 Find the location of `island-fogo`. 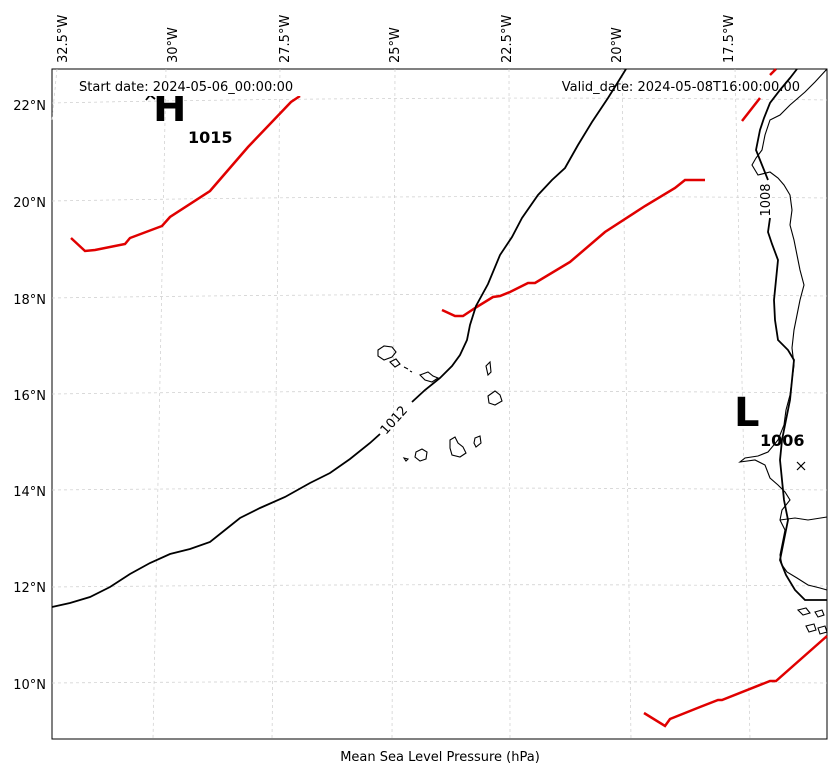

island-fogo is located at coordinates (421, 455).